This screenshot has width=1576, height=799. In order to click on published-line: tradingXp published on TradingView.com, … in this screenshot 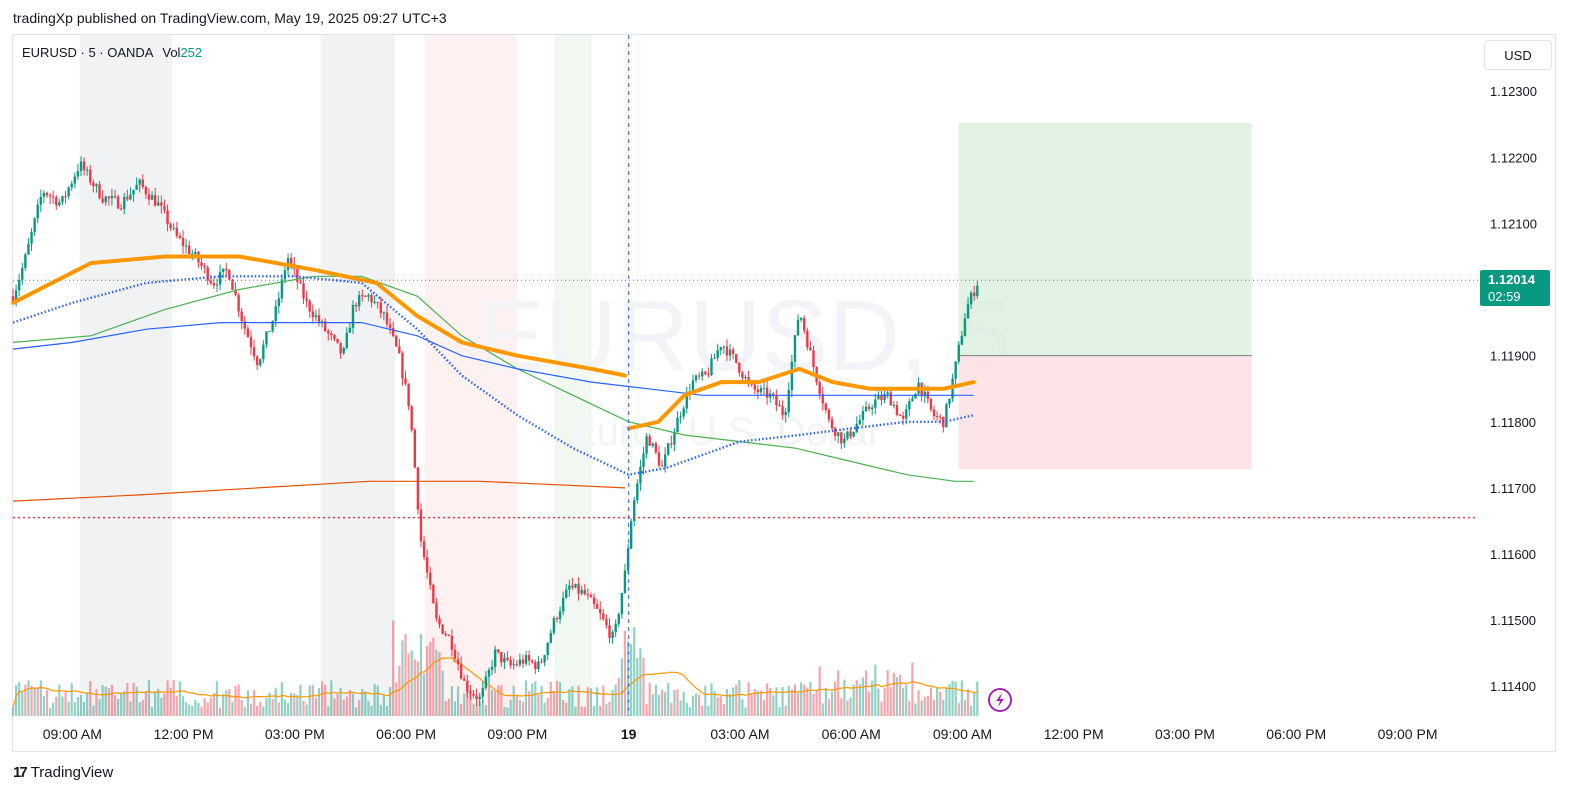, I will do `click(230, 18)`.